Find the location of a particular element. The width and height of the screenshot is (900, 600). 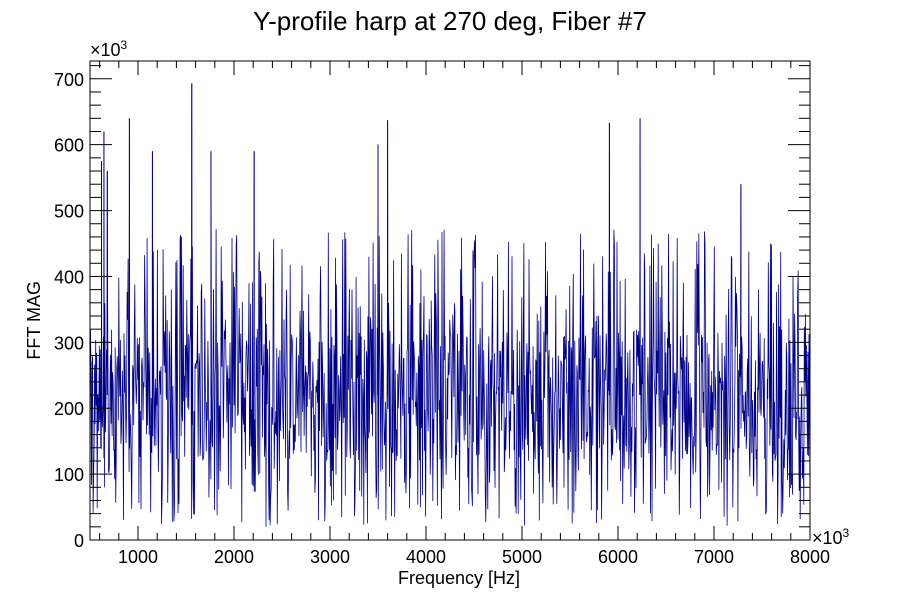

x-tick-label: 1000 is located at coordinates (138, 557).